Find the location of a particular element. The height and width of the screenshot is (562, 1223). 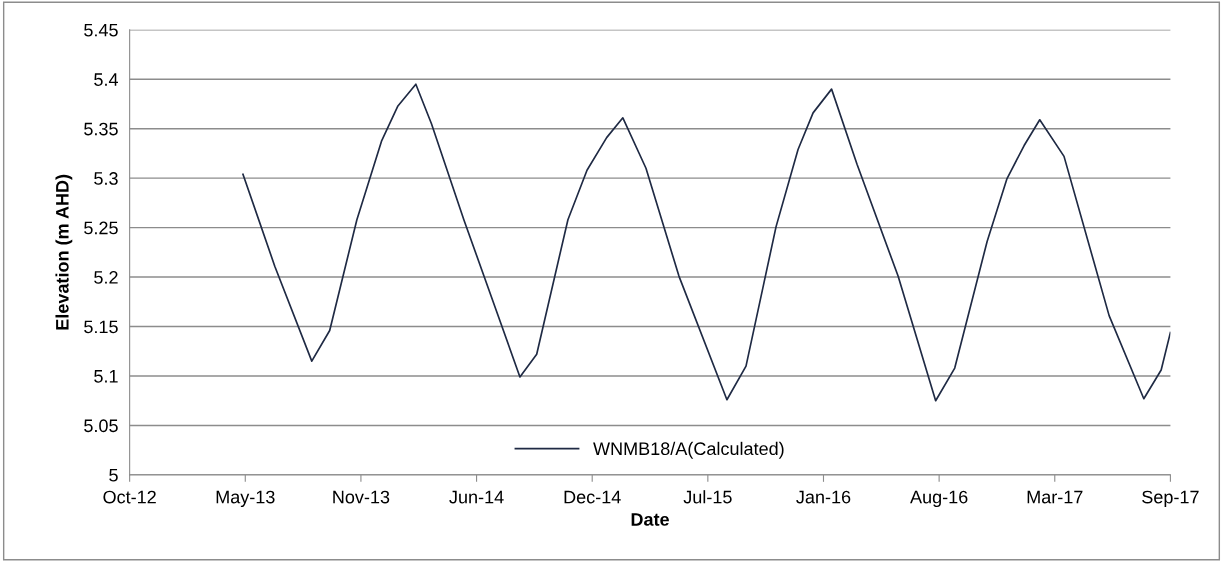

x-tick-label: Dec-14 is located at coordinates (592, 497).